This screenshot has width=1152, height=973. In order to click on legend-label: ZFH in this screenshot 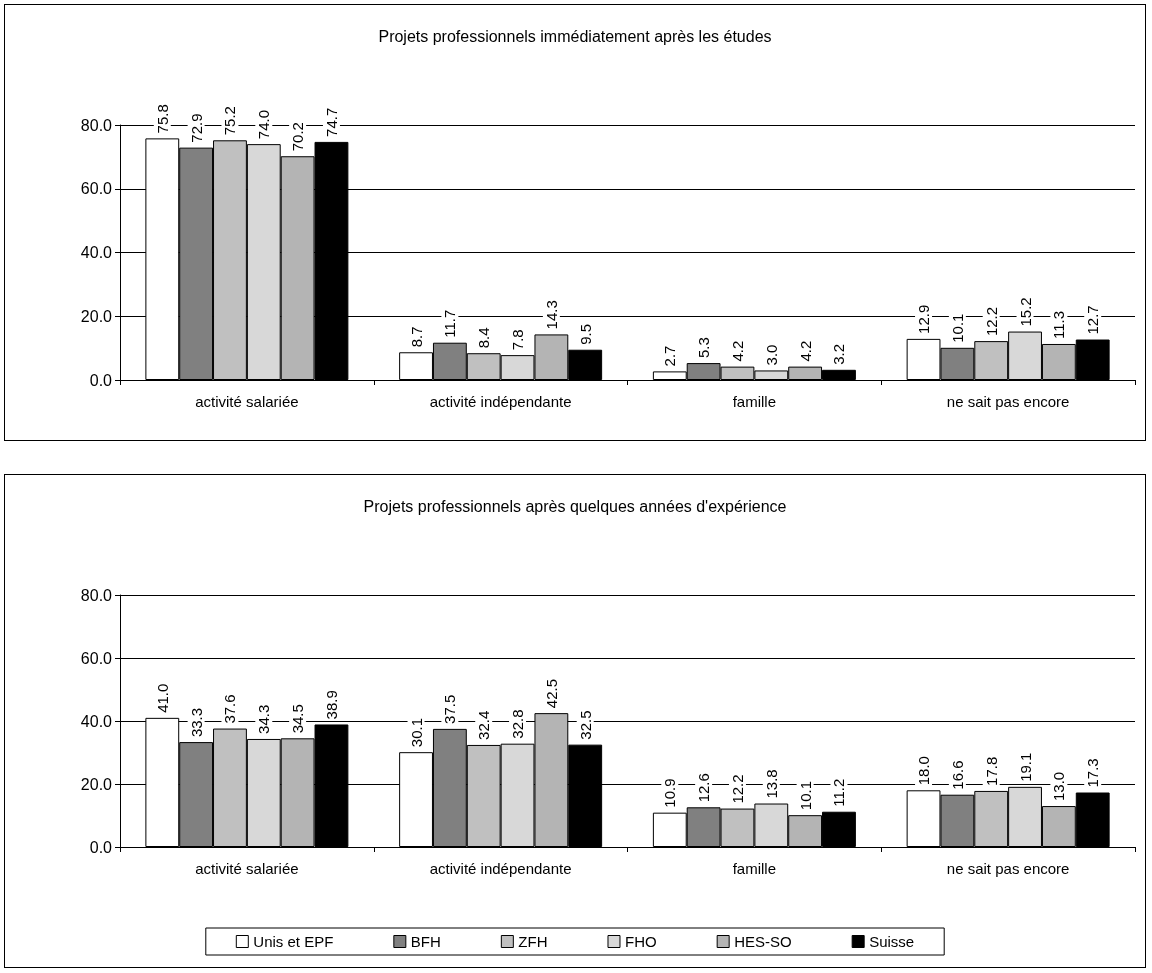, I will do `click(533, 941)`.